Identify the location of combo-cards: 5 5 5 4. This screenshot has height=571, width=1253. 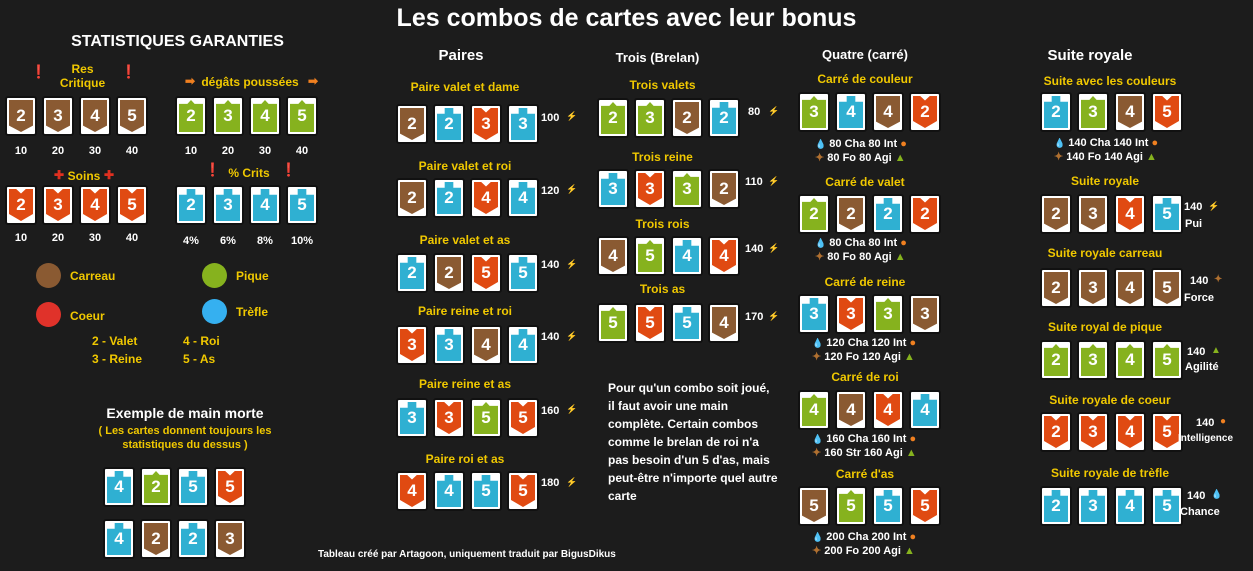
(668, 323).